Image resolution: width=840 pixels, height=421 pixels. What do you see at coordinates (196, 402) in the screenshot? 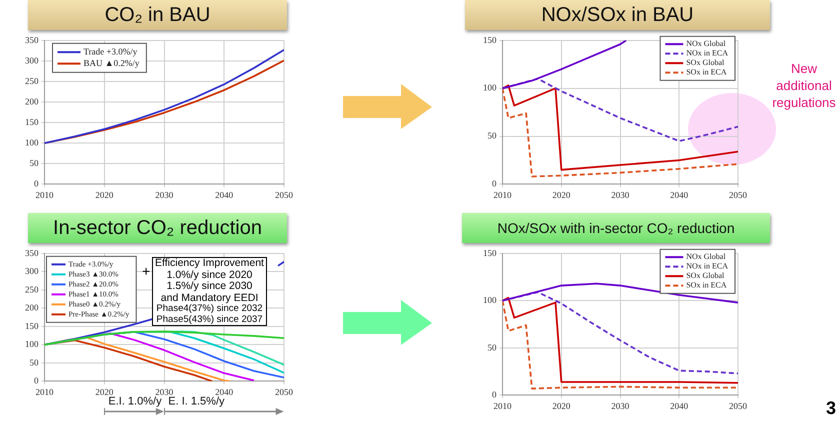
I see `text: E. I. 1.5%/y` at bounding box center [196, 402].